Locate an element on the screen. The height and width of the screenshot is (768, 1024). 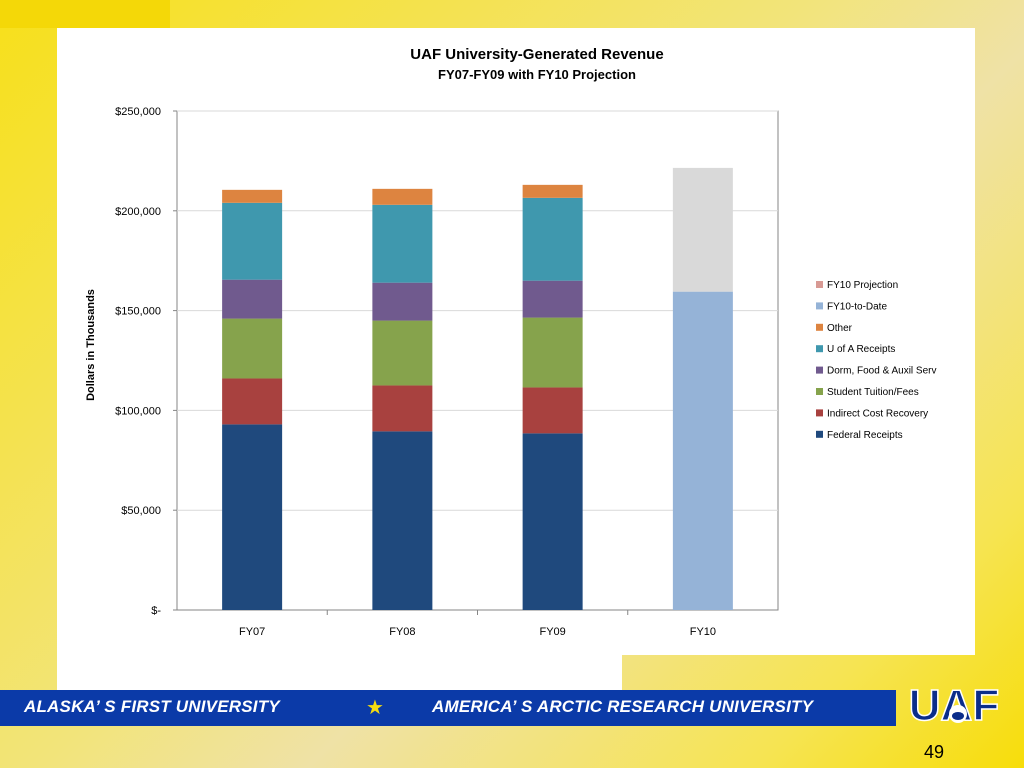
chart-subtitle: FY07-FY09 with FY10 Projection is located at coordinates (537, 74).